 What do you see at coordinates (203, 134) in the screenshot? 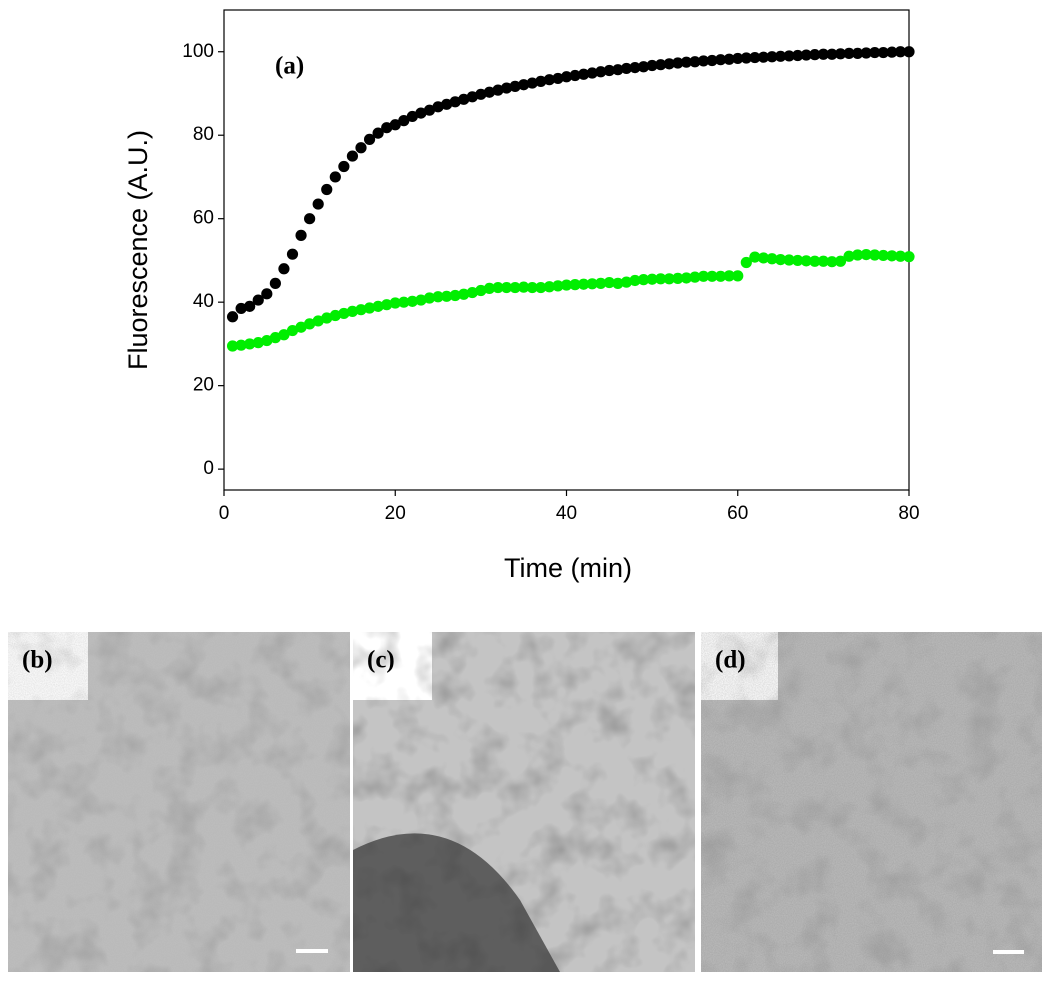
I see `y-tick-label: 80` at bounding box center [203, 134].